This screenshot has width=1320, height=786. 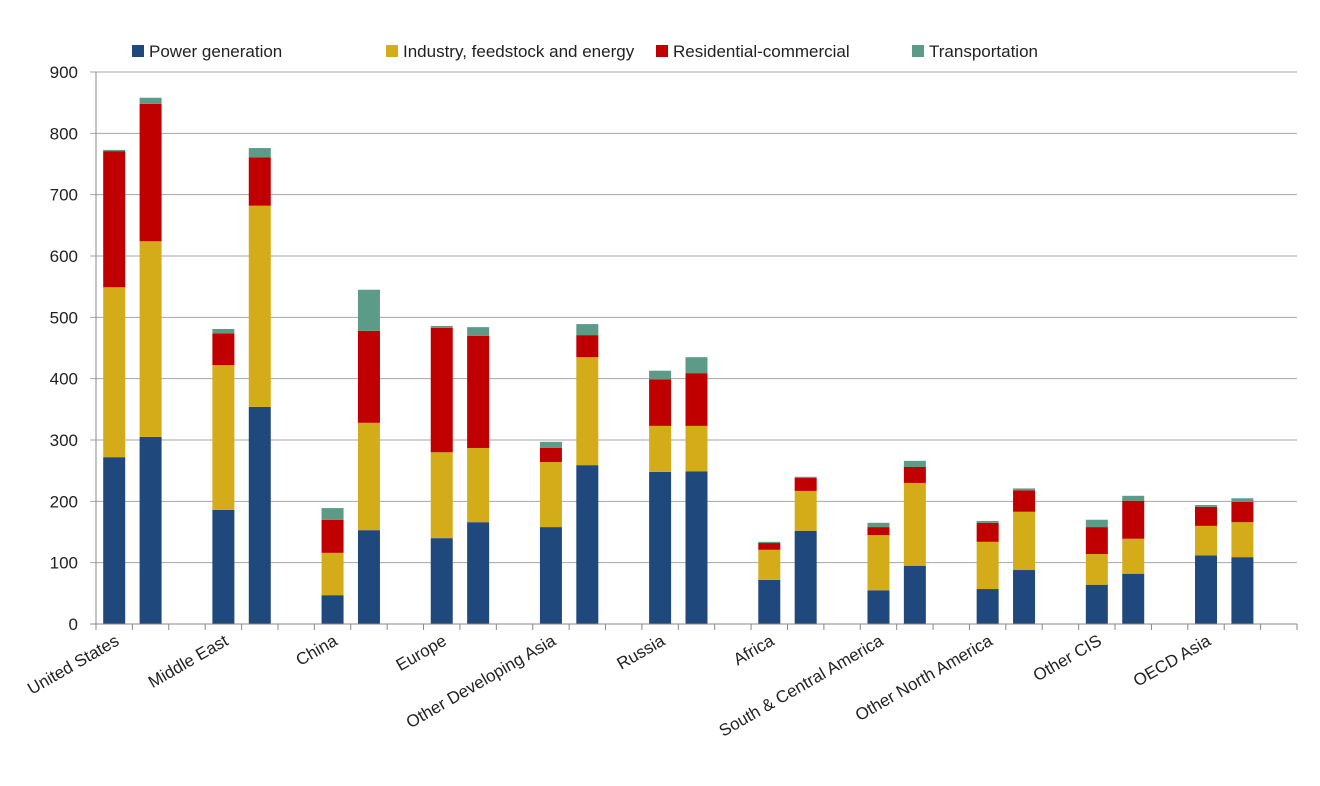 I want to click on x-category-label: Russia, so click(x=641, y=652).